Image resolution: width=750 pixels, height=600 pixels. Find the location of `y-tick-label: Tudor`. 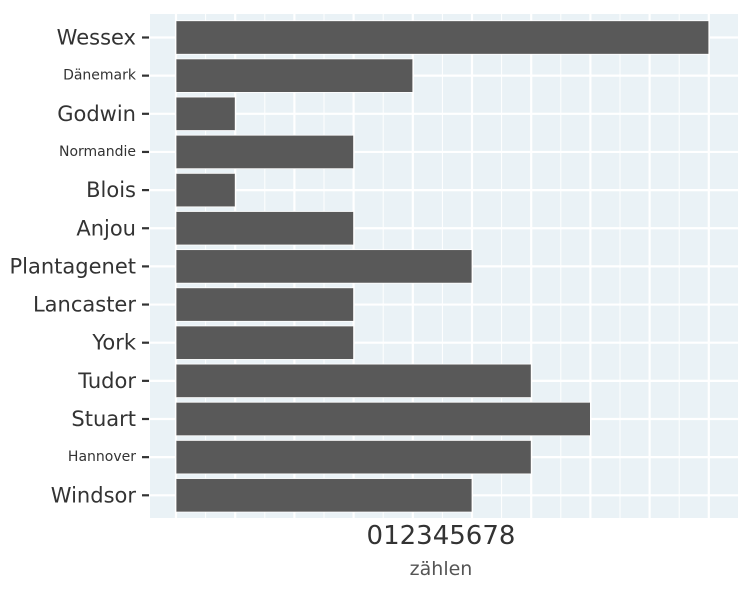

y-tick-label: Tudor is located at coordinates (106, 381).